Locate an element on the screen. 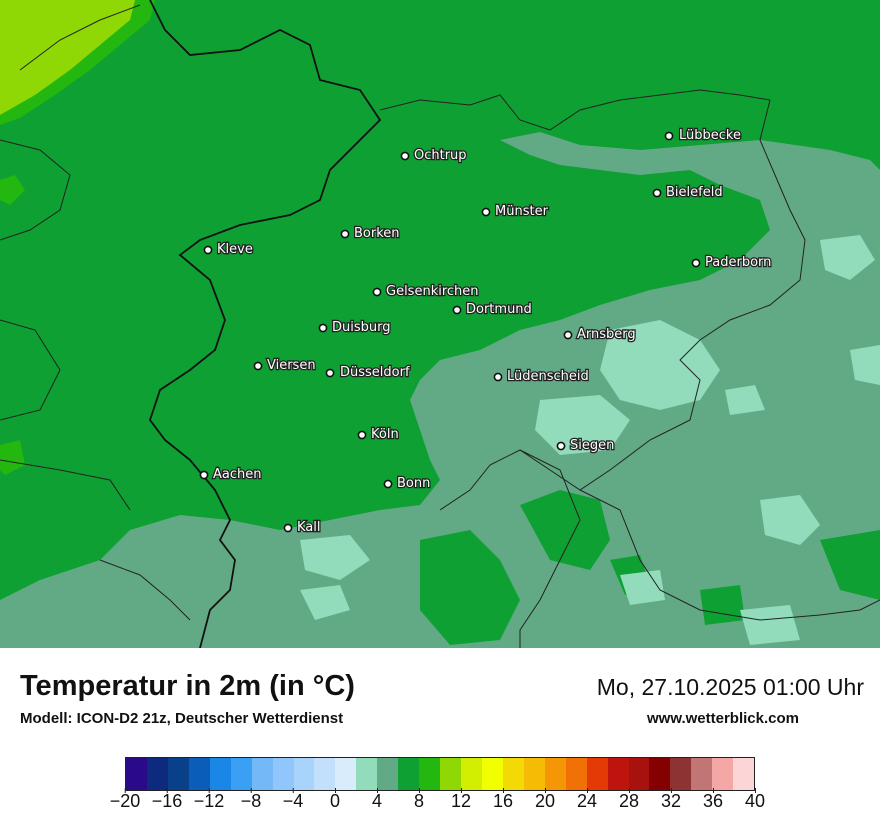 The image size is (880, 830). legend-tick-label: 12 is located at coordinates (461, 799).